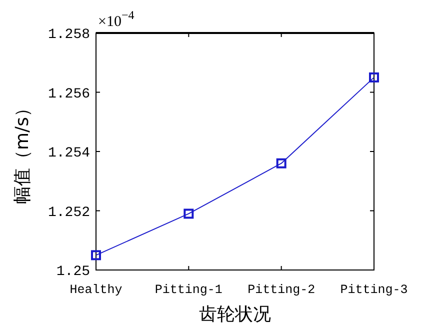 The width and height of the screenshot is (432, 328). Describe the element at coordinates (282, 290) in the screenshot. I see `x-tick-label: Pitting-2` at that location.